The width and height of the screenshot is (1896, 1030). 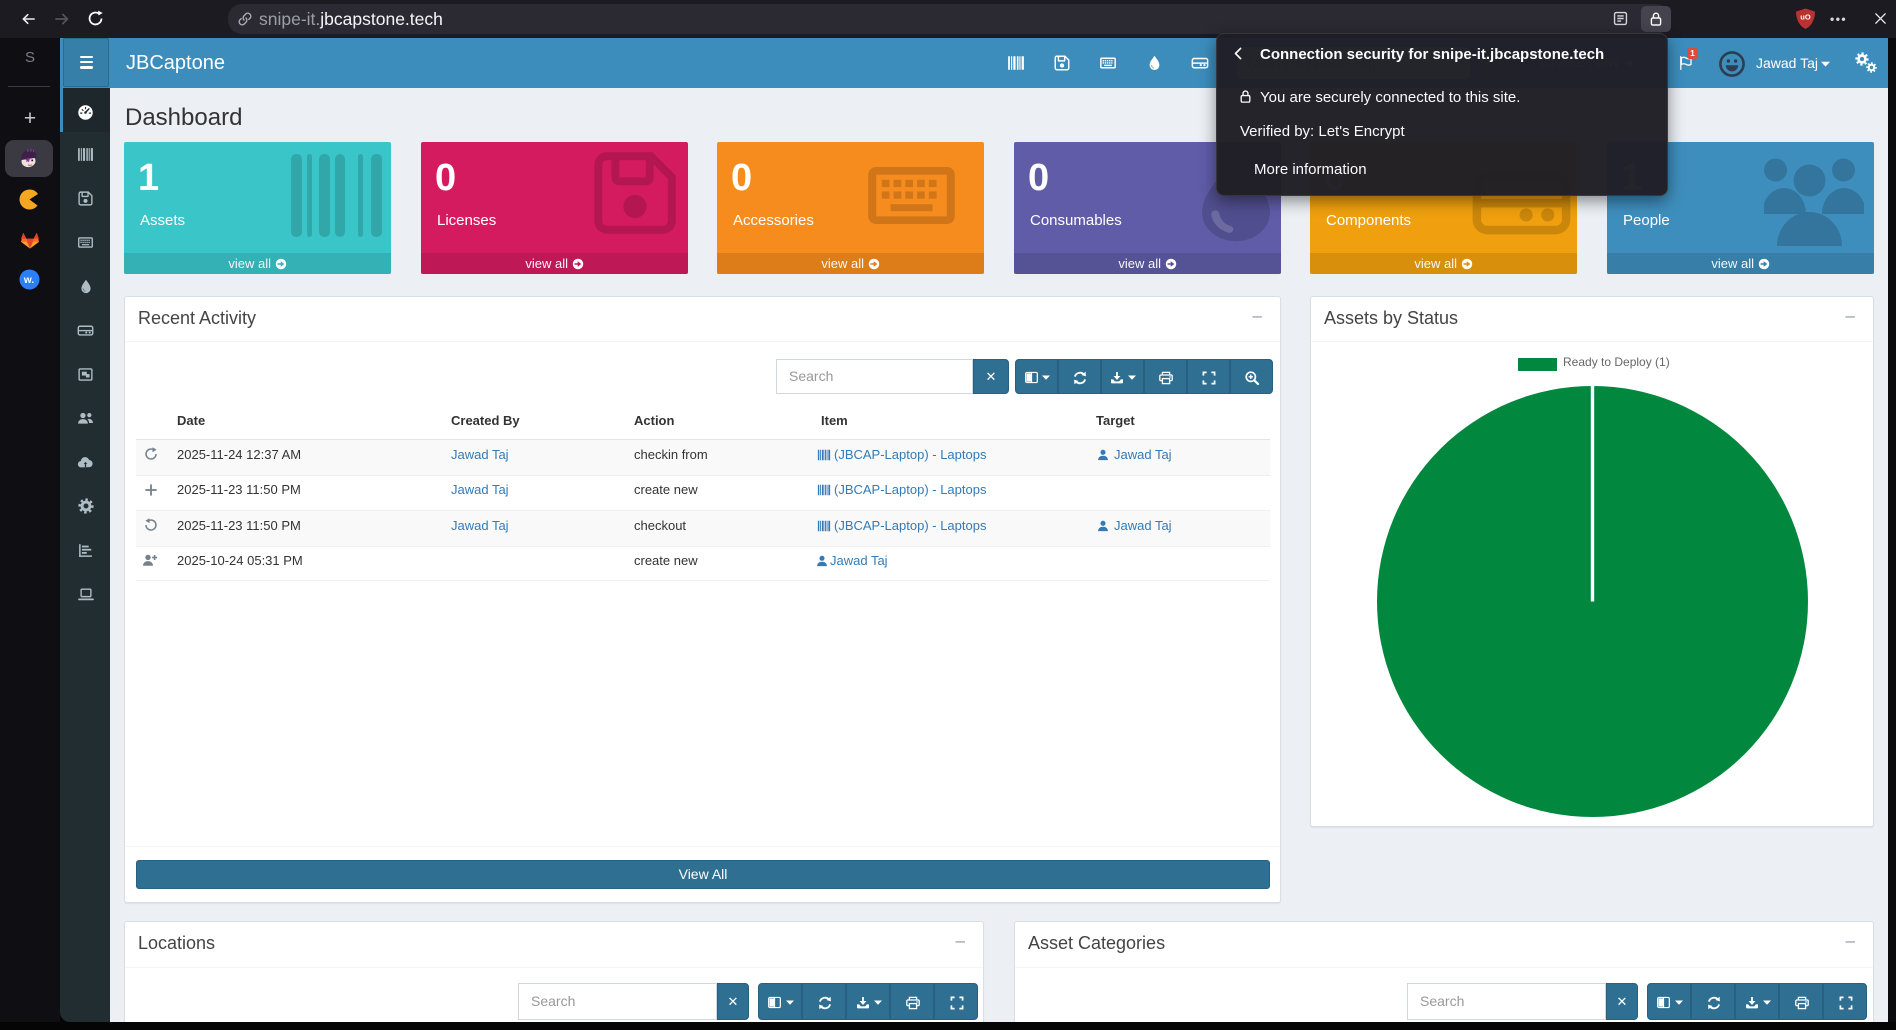 What do you see at coordinates (1805, 17) in the screenshot?
I see `svg-text: uO` at bounding box center [1805, 17].